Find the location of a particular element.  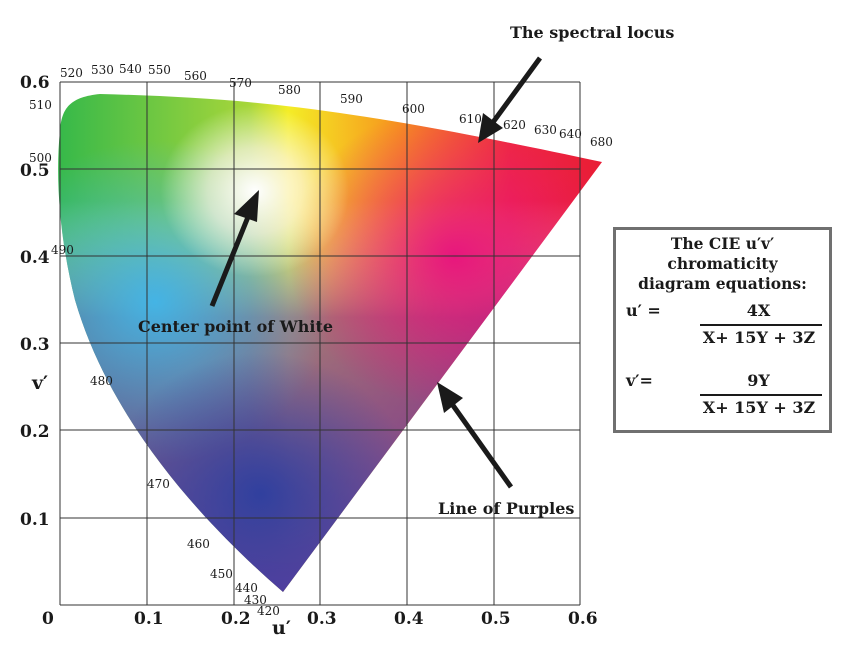

wavelength-label: 500 is located at coordinates (40, 158).